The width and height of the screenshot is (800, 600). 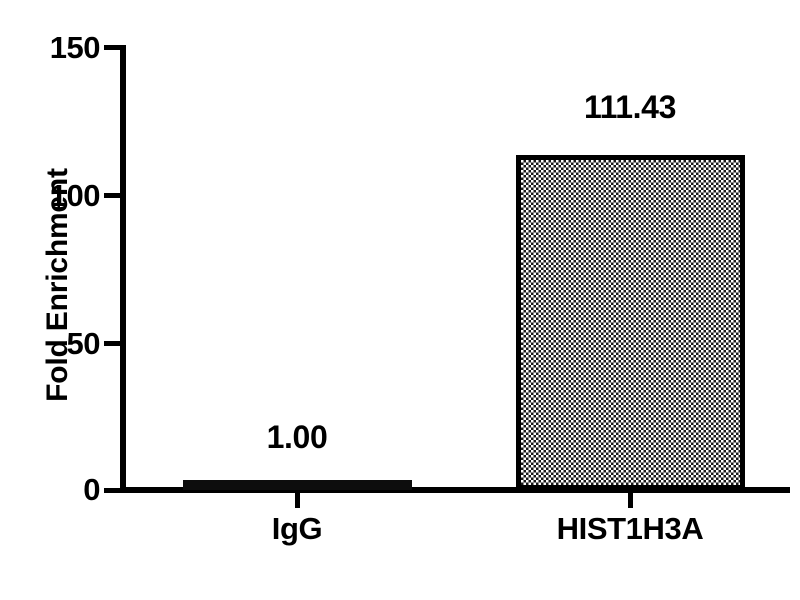 I want to click on bar-value-label-hist1h3a: 111.43, so click(x=630, y=107).